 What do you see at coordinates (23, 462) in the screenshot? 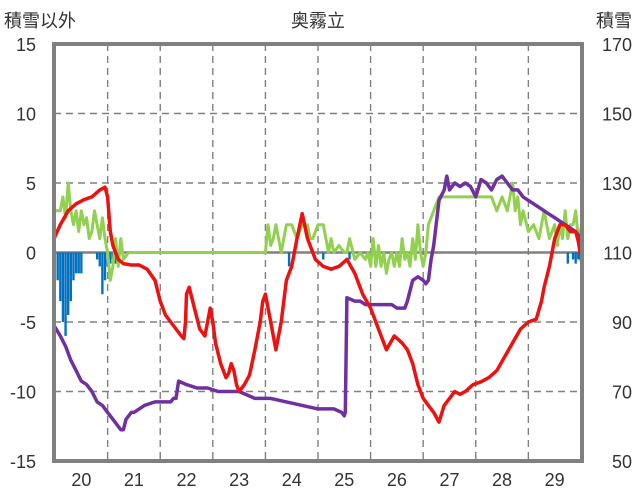
I see `left-tick-label: -15` at bounding box center [23, 462].